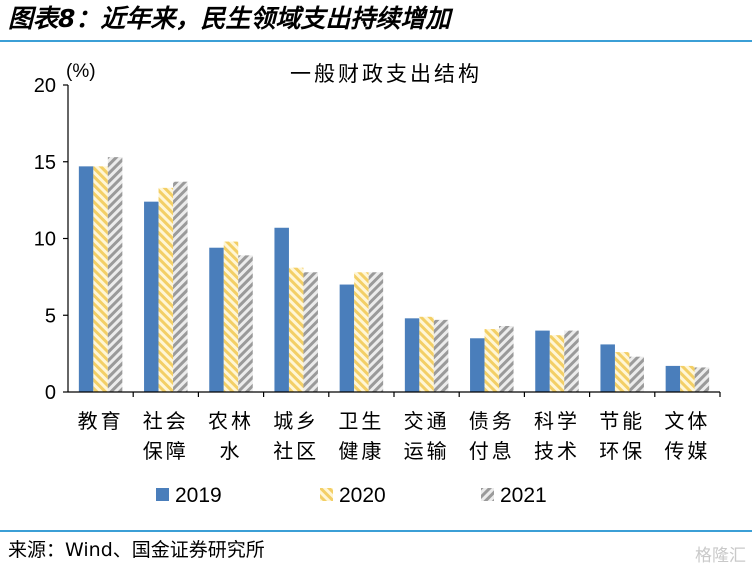  I want to click on legend-label-2020: 2020, so click(362, 495).